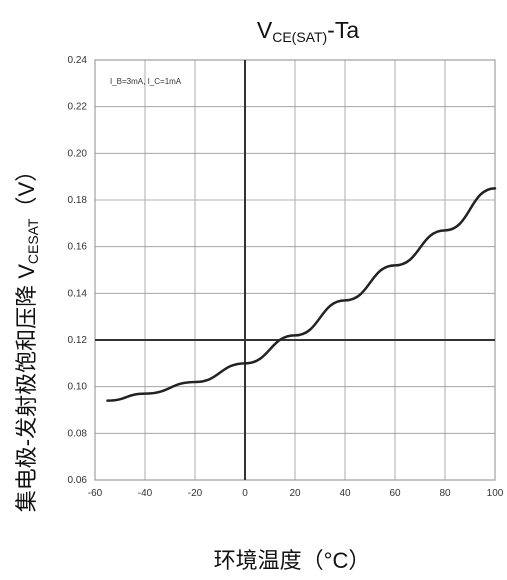 Image resolution: width=507 pixels, height=580 pixels. I want to click on y-tick-label: 0.06, so click(78, 480).